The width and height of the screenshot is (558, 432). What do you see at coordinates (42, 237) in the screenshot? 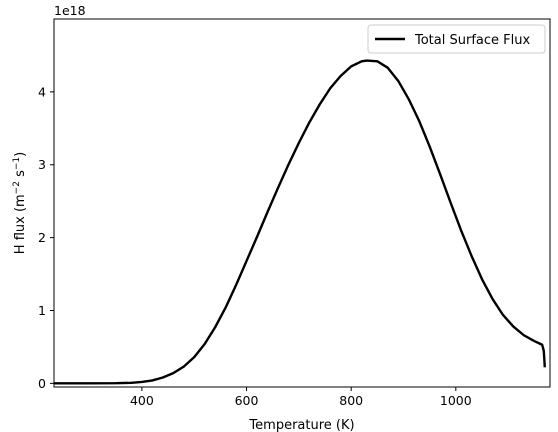
I see `y-tick-label: 2` at bounding box center [42, 237].